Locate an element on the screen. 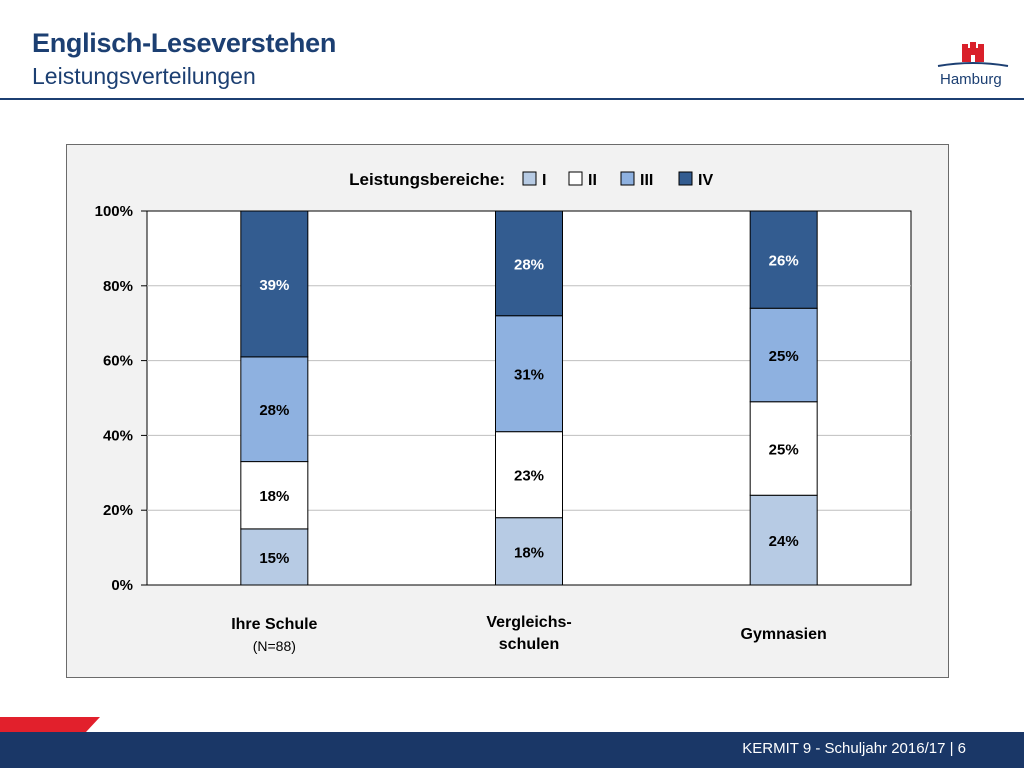 The width and height of the screenshot is (1024, 768). header-divider is located at coordinates (512, 99).